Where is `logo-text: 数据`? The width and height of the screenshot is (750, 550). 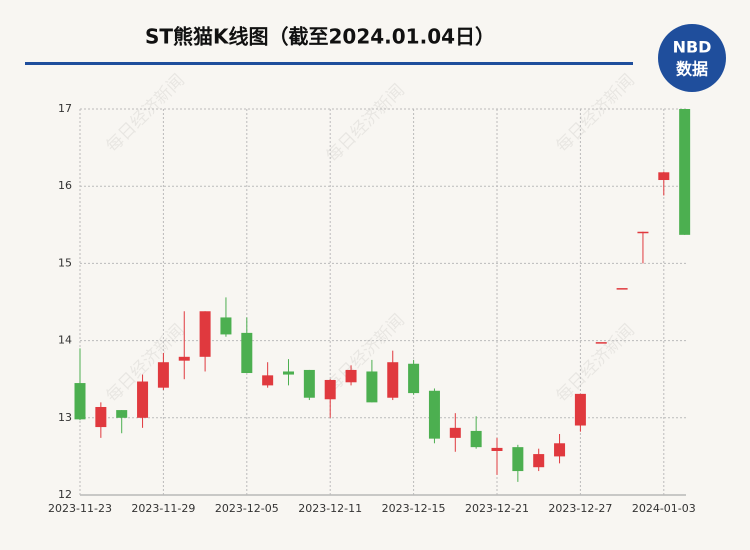 logo-text: 数据 is located at coordinates (692, 69).